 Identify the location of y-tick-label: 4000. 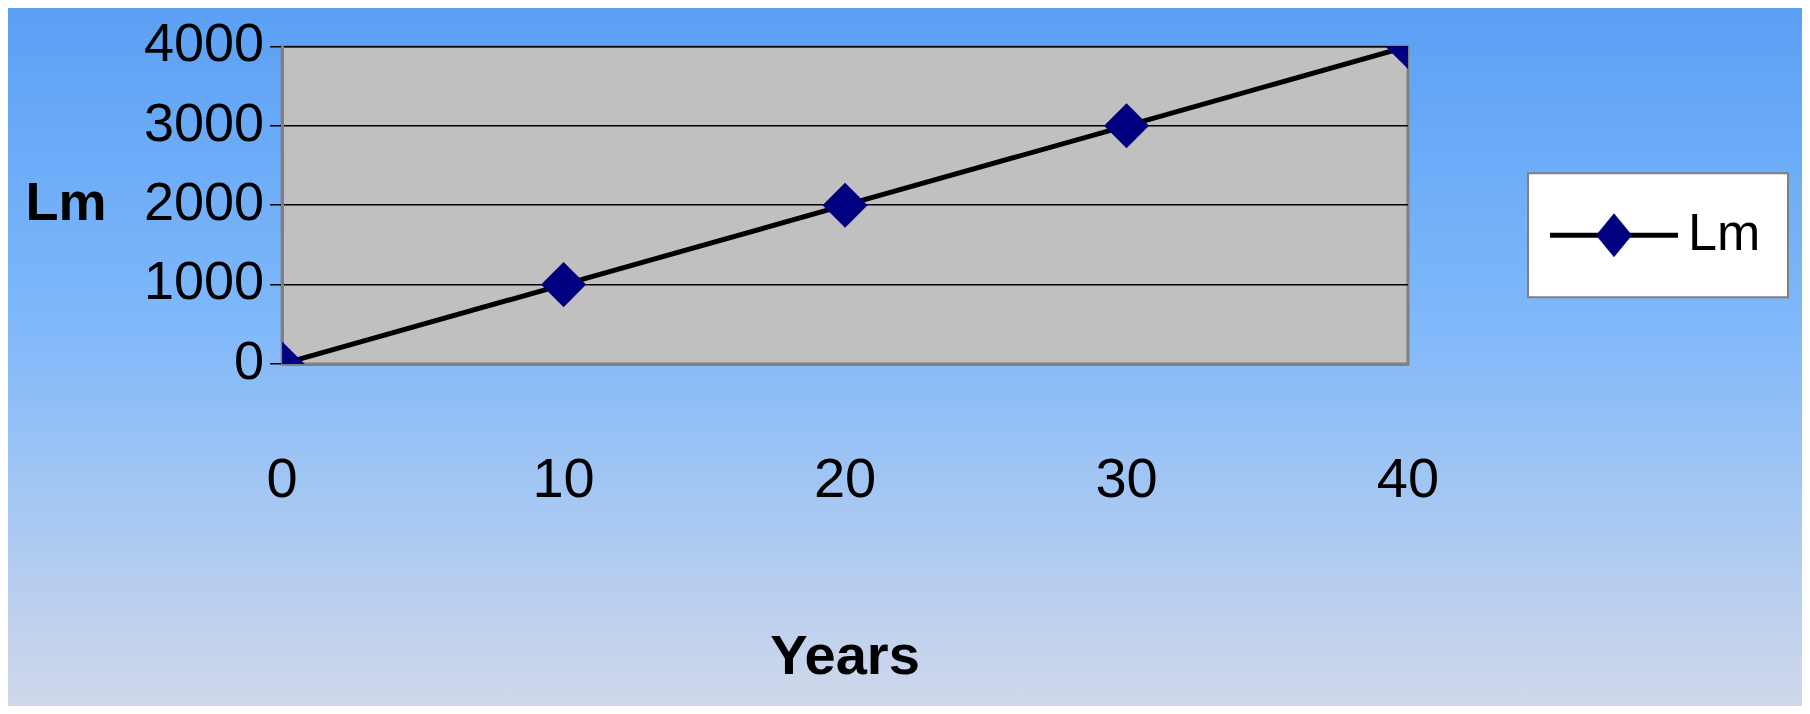
(204, 42).